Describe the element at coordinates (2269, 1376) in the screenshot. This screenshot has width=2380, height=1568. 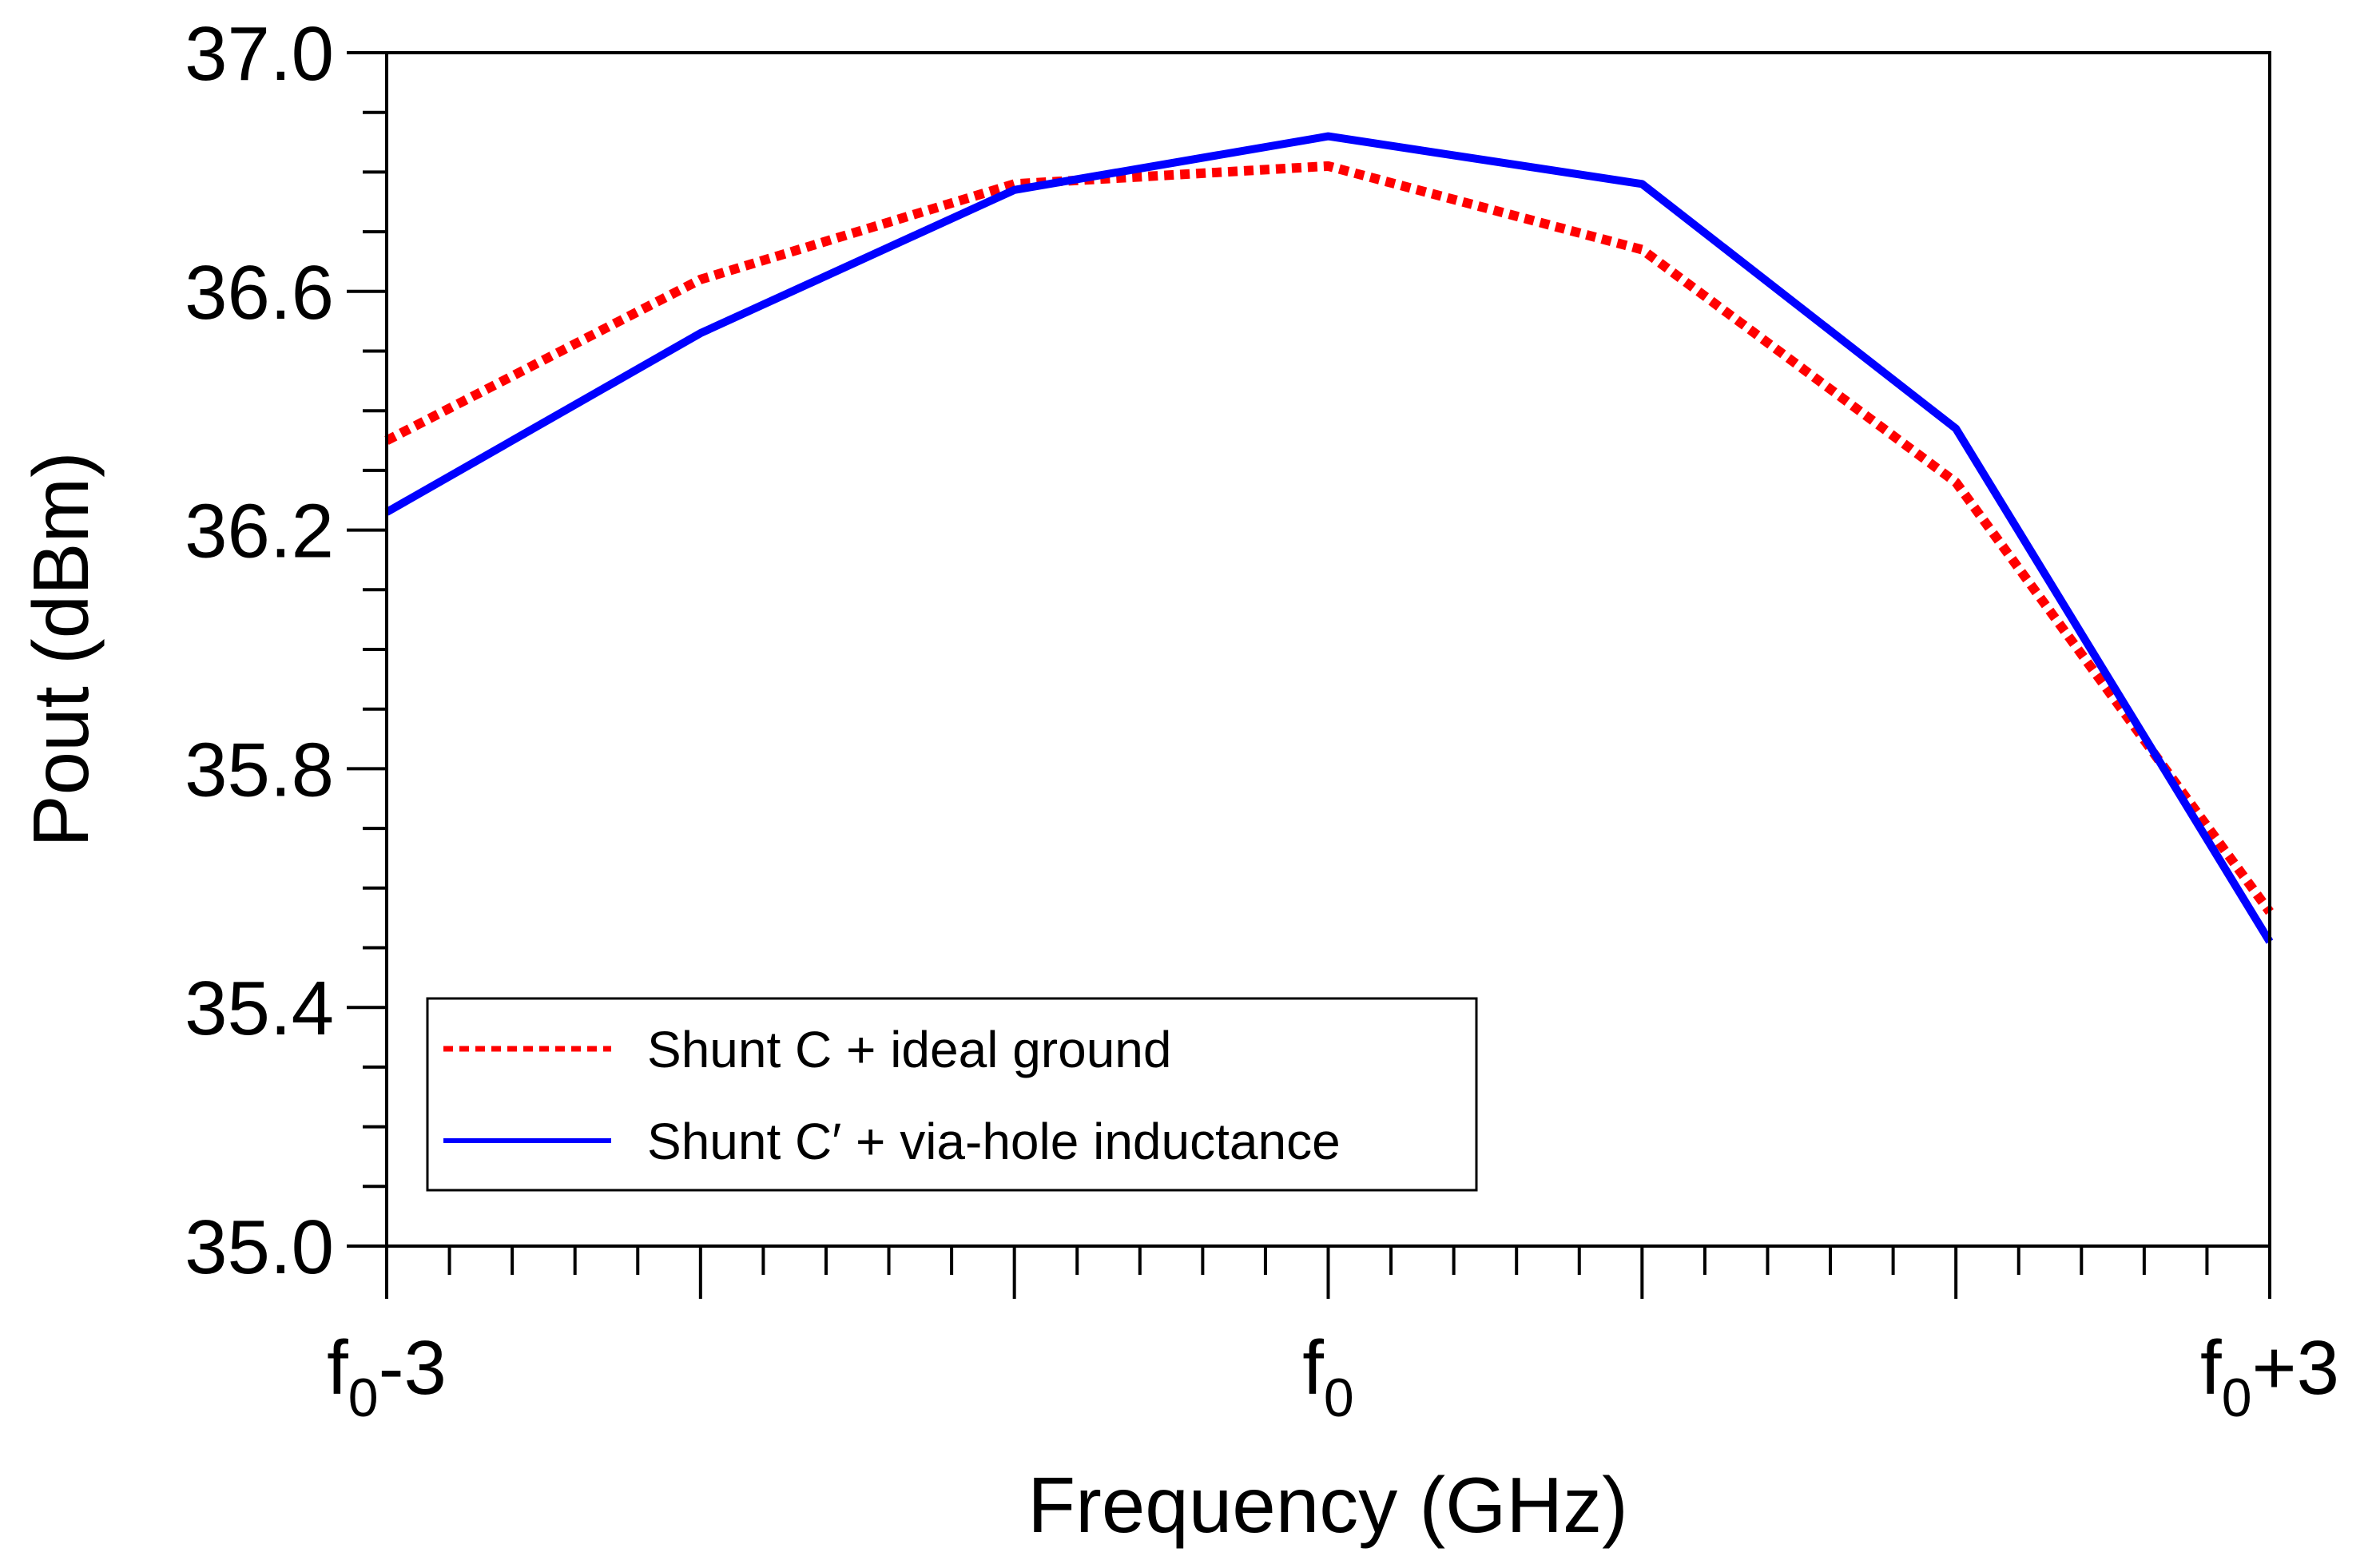
I see `x-tick-label: f0+3` at that location.